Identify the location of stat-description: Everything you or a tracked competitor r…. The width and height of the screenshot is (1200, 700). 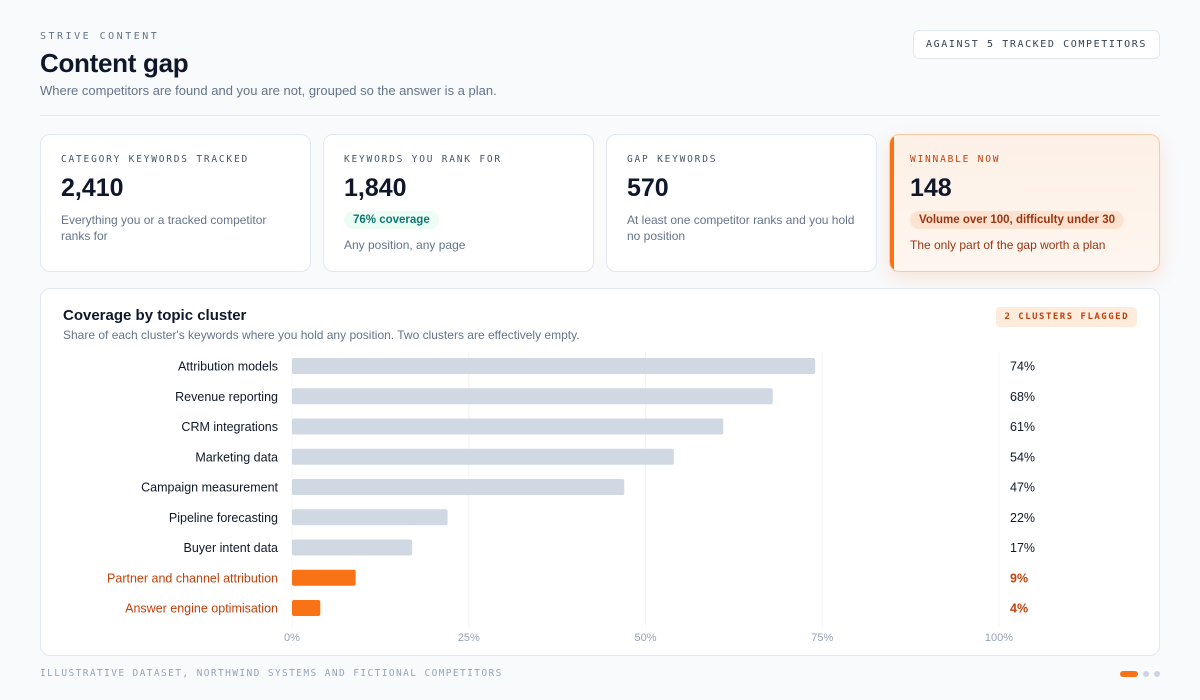
(164, 228).